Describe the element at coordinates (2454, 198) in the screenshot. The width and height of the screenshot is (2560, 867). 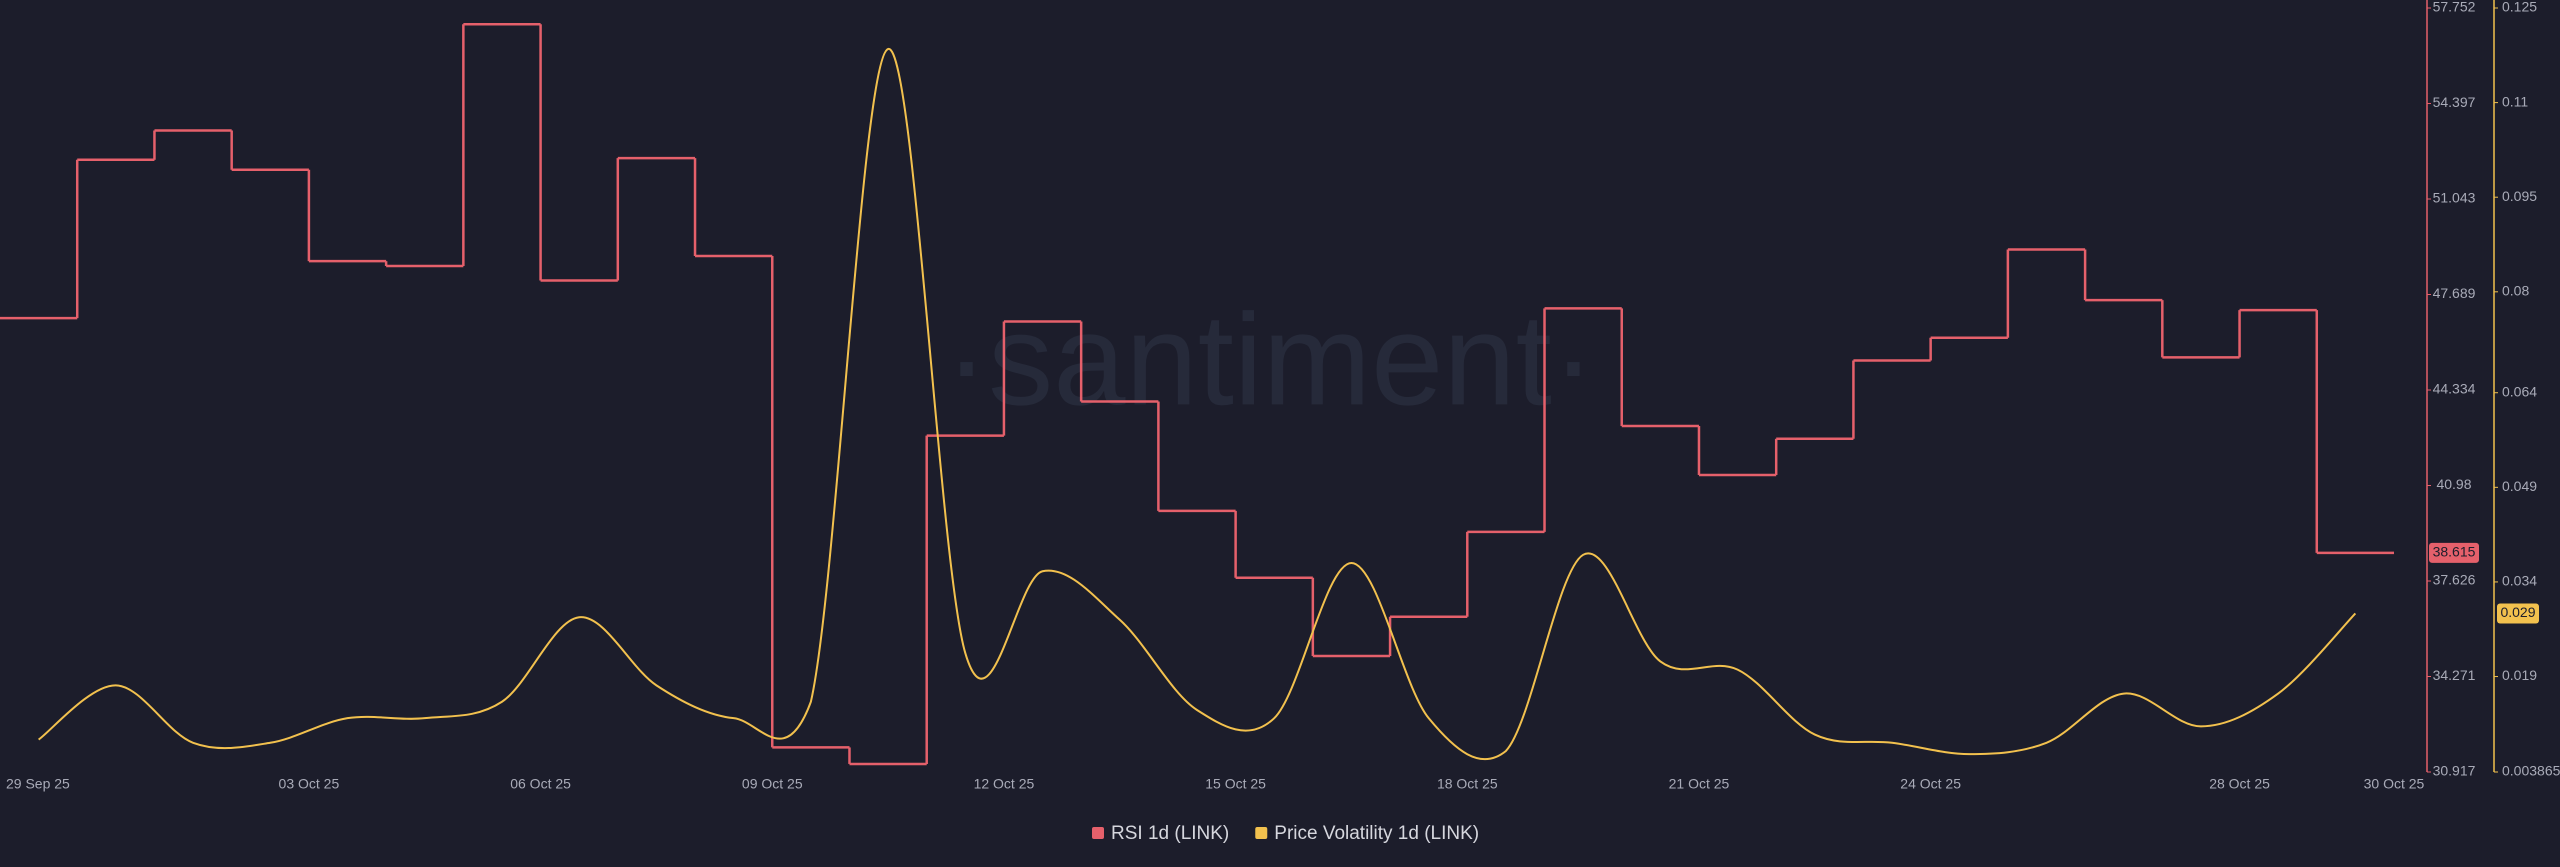
I see `y-tick-label: 51.043` at that location.